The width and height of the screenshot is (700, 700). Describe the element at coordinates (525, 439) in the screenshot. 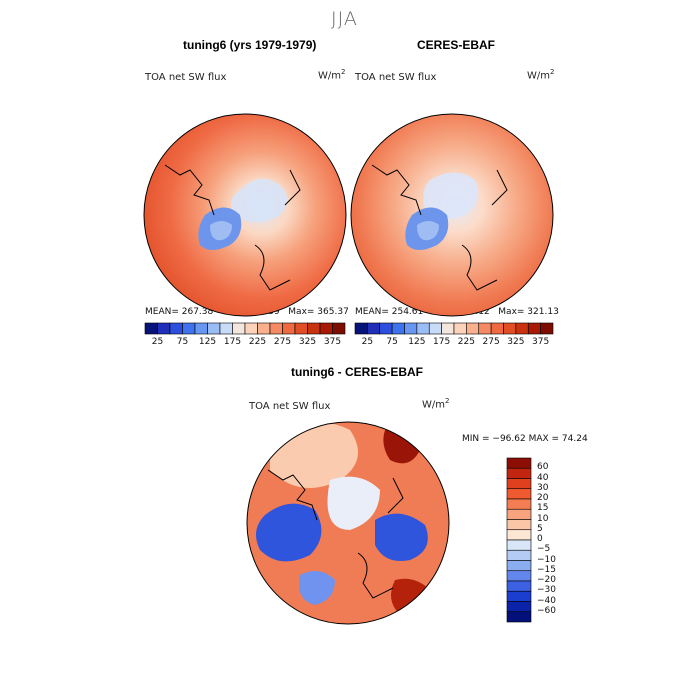

I see `panel3-minmax: MIN = −96.62 MAX = 74.24` at that location.